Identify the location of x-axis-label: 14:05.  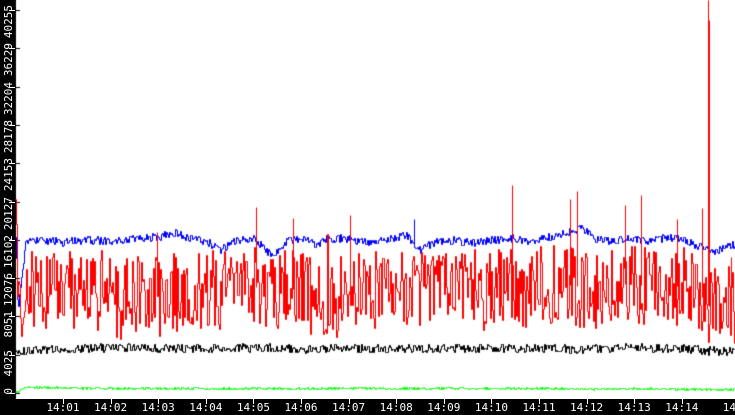
(253, 407).